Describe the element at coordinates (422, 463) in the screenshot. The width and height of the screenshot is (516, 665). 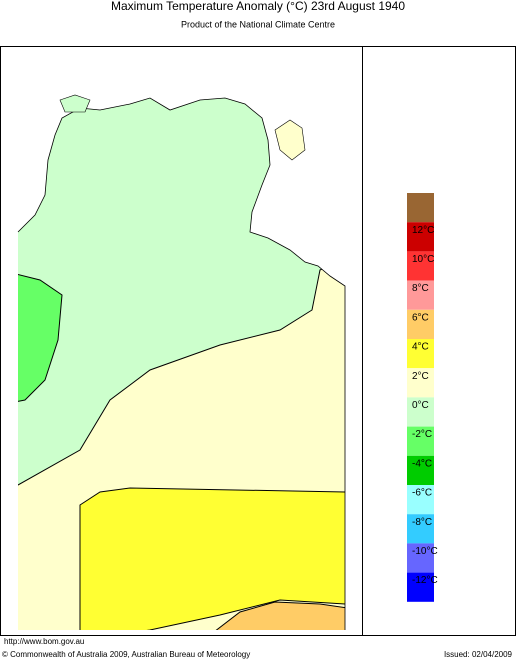
I see `legend-label: -4°C` at that location.